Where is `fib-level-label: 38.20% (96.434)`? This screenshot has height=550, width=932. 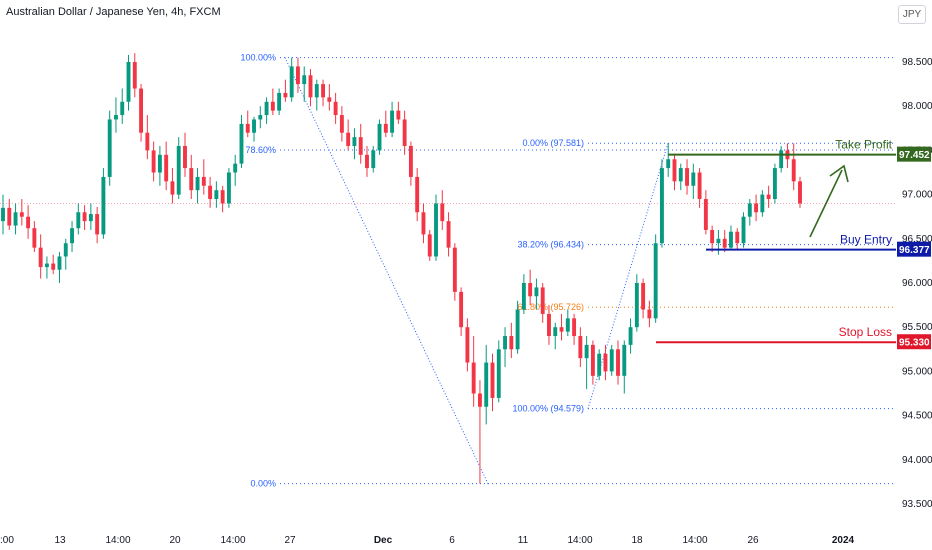 fib-level-label: 38.20% (96.434) is located at coordinates (550, 245).